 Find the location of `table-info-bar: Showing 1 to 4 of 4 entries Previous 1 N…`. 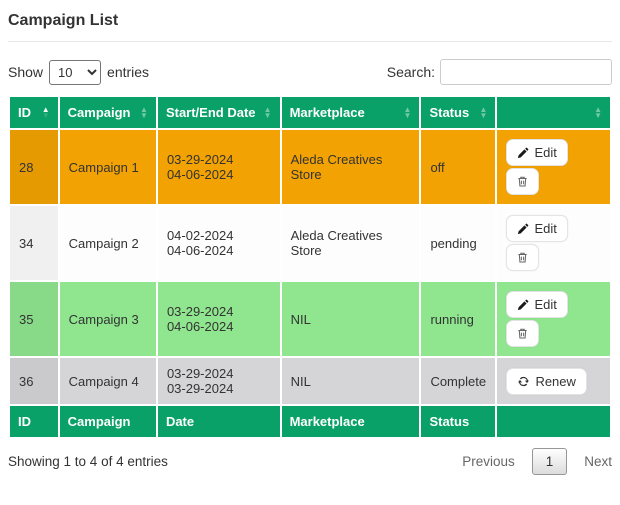

table-info-bar: Showing 1 to 4 of 4 entries Previous 1 N… is located at coordinates (310, 461).